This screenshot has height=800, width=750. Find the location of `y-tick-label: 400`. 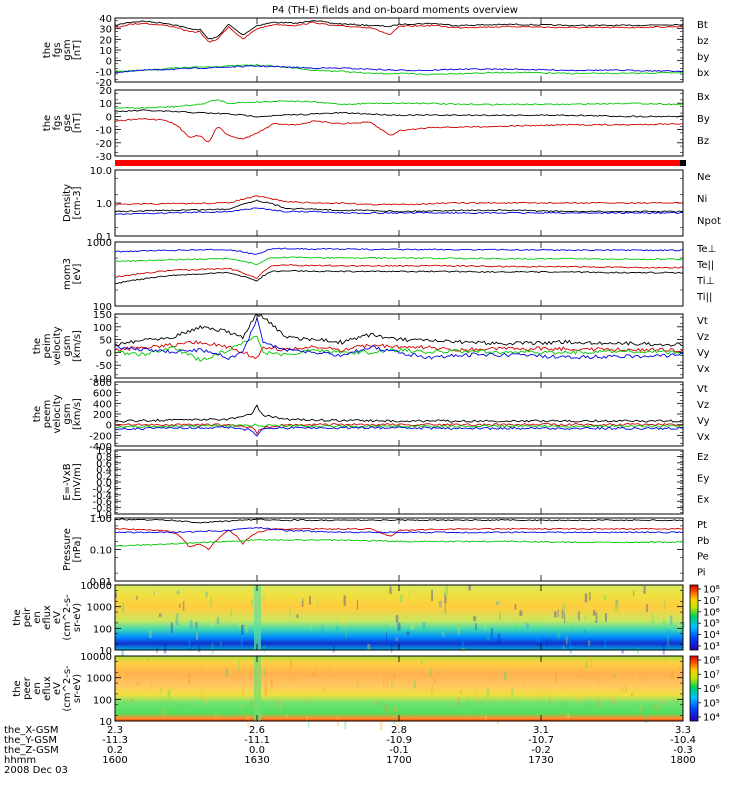

y-tick-label: 400 is located at coordinates (102, 404).